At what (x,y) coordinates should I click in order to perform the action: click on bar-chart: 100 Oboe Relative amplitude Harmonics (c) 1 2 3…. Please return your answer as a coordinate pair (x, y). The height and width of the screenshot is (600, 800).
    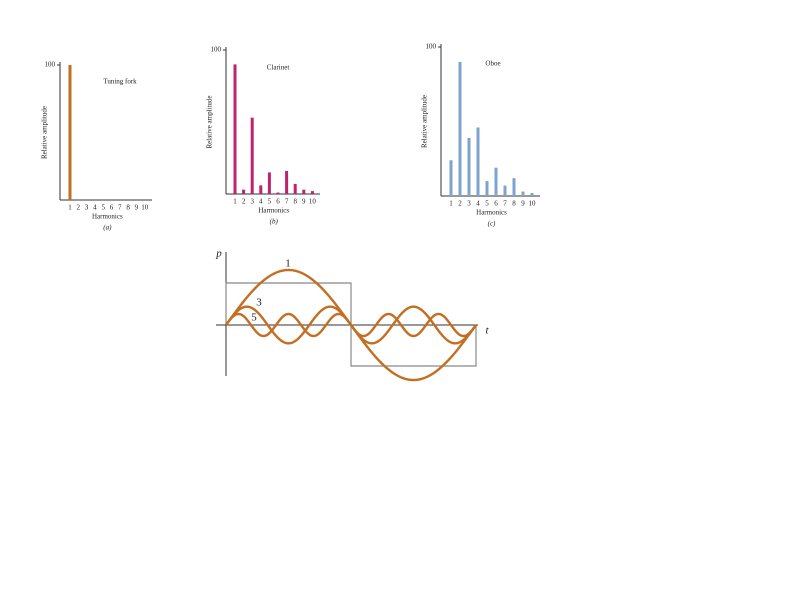
    Looking at the image, I should click on (480, 135).